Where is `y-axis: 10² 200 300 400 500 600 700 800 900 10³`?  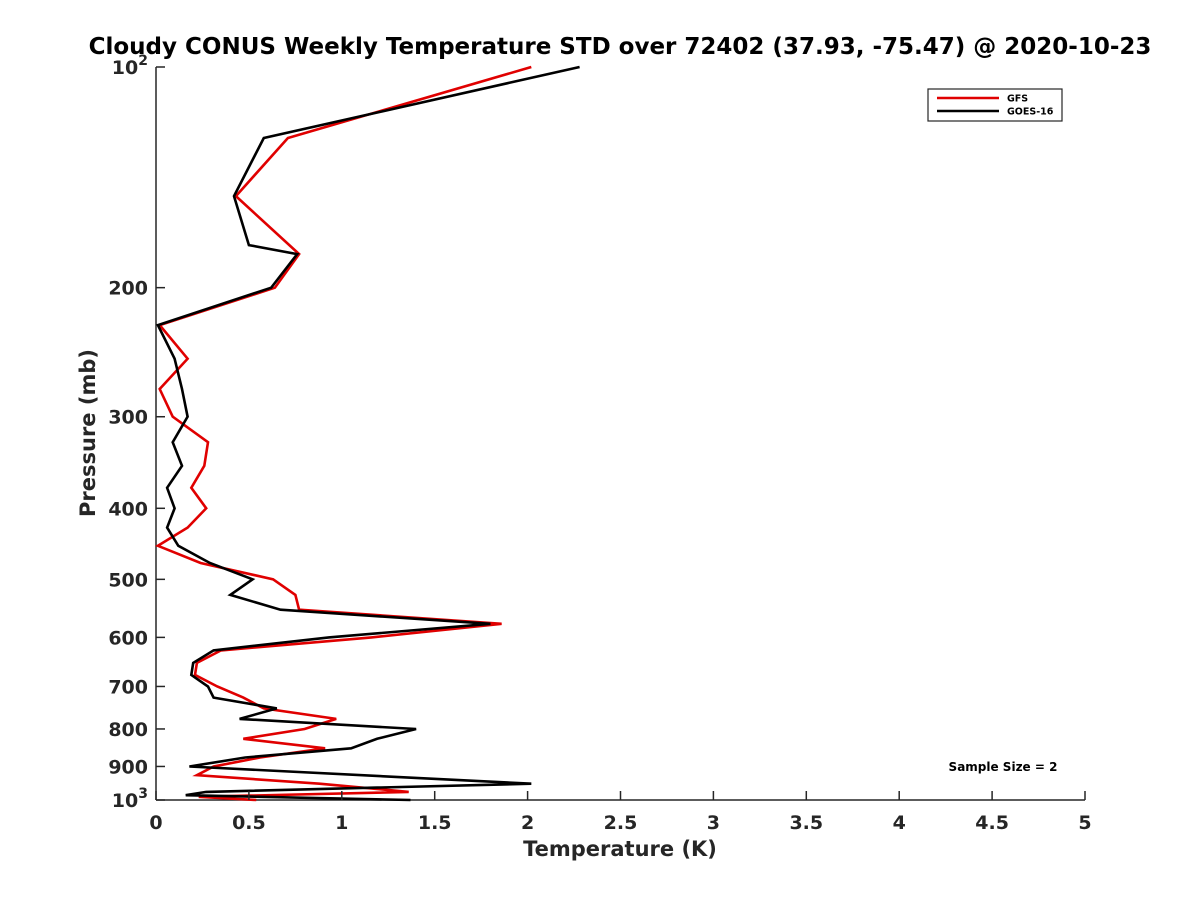 y-axis: 10² 200 300 400 500 600 700 800 900 10³ is located at coordinates (136, 432).